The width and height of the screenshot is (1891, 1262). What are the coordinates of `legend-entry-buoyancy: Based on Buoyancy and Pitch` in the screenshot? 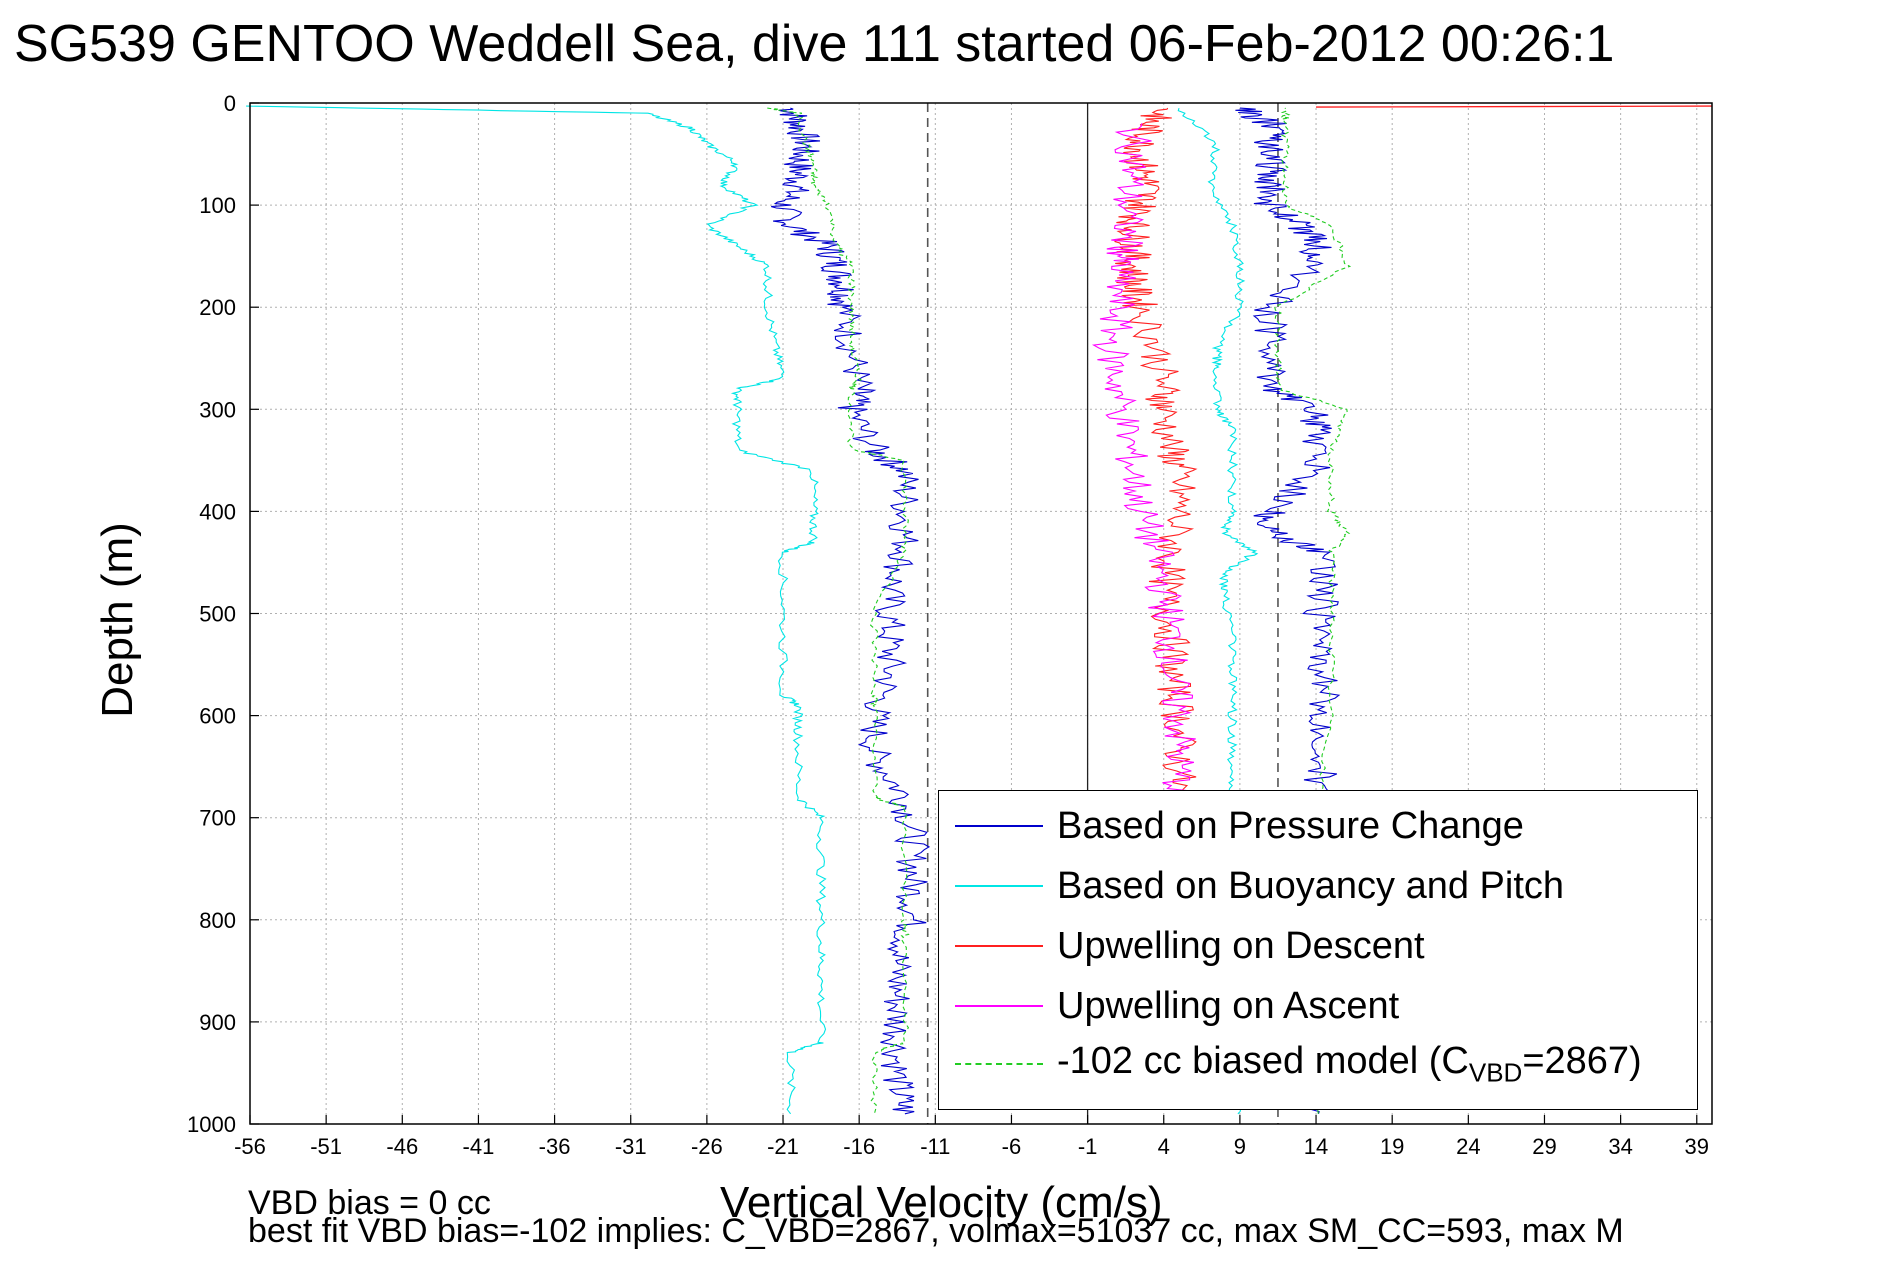 It's located at (1259, 886).